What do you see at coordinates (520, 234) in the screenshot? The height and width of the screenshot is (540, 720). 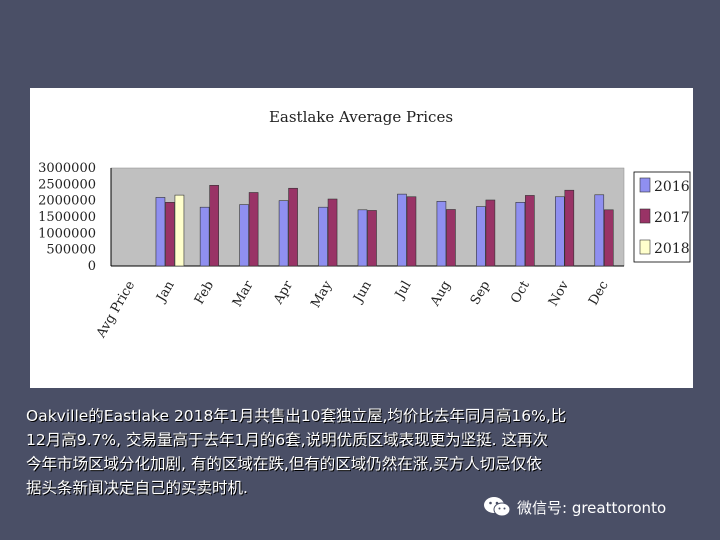 I see `bar-2016-oct` at bounding box center [520, 234].